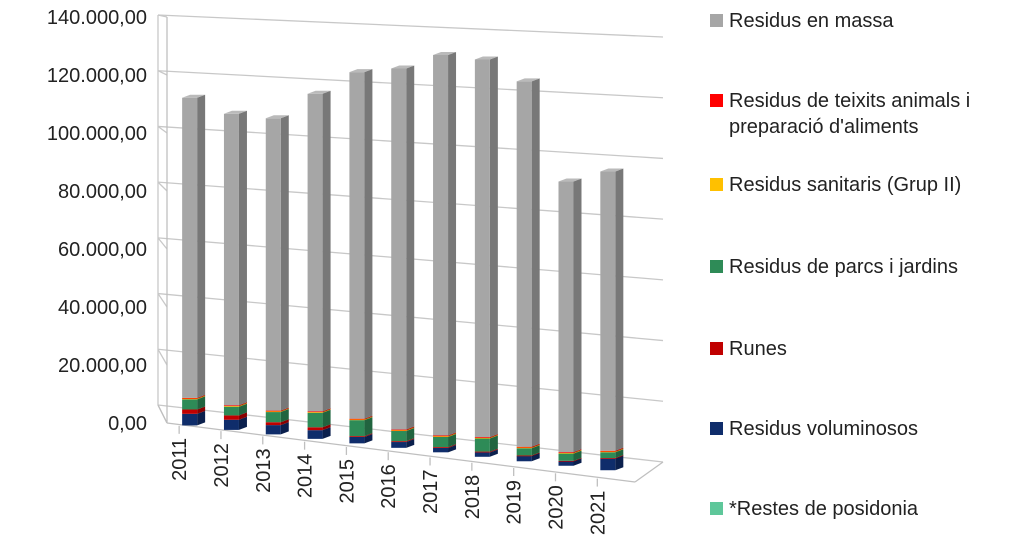 Image resolution: width=1021 pixels, height=548 pixels. I want to click on x-tick-label-2015: 2015, so click(347, 481).